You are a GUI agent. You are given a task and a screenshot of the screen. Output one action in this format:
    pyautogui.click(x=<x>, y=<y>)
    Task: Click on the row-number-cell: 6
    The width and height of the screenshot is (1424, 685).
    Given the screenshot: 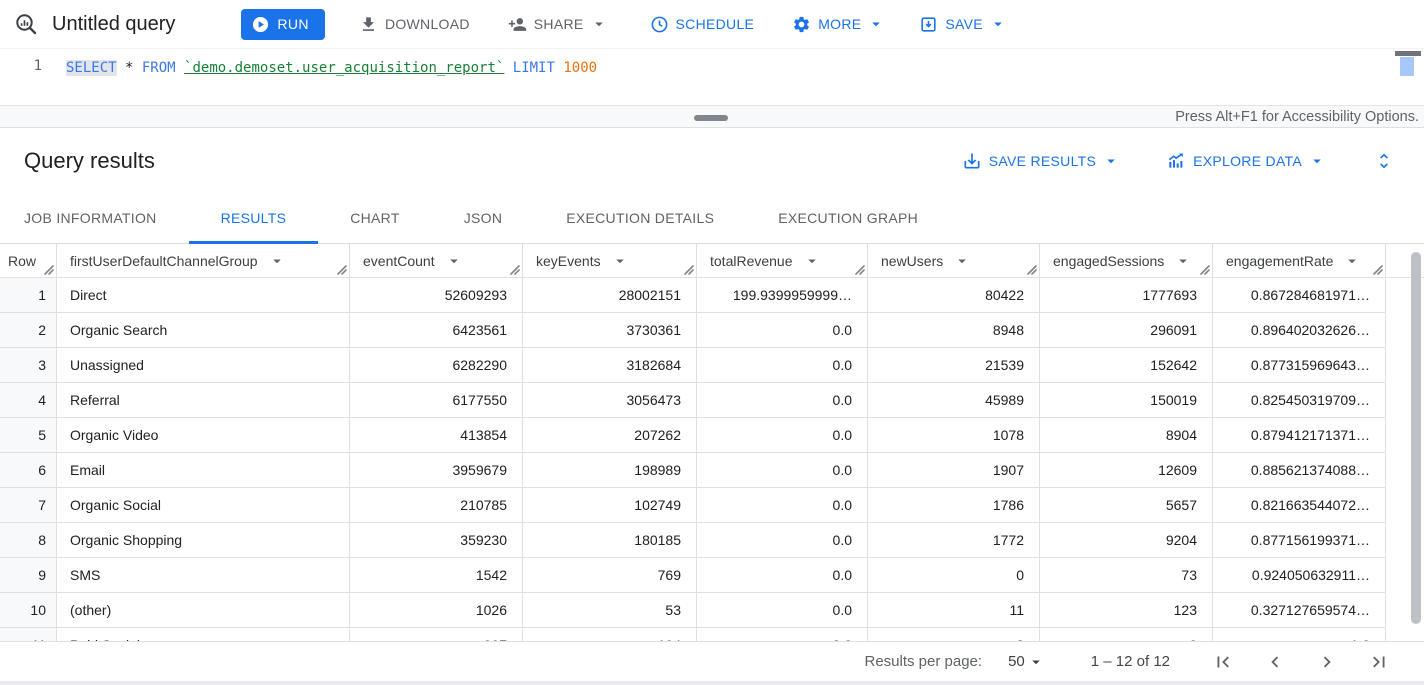 What is the action you would take?
    pyautogui.click(x=28, y=470)
    